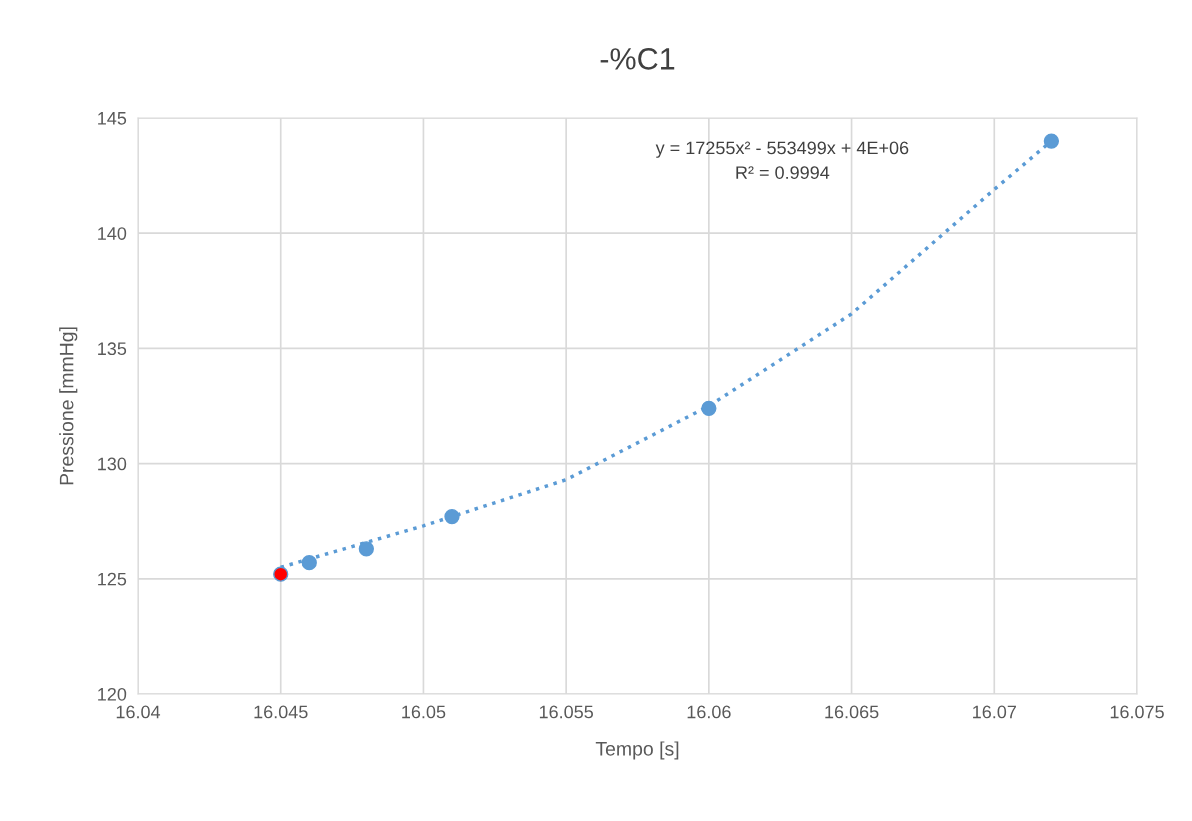 This screenshot has height=821, width=1192. I want to click on x-tick-label: 16.07, so click(994, 712).